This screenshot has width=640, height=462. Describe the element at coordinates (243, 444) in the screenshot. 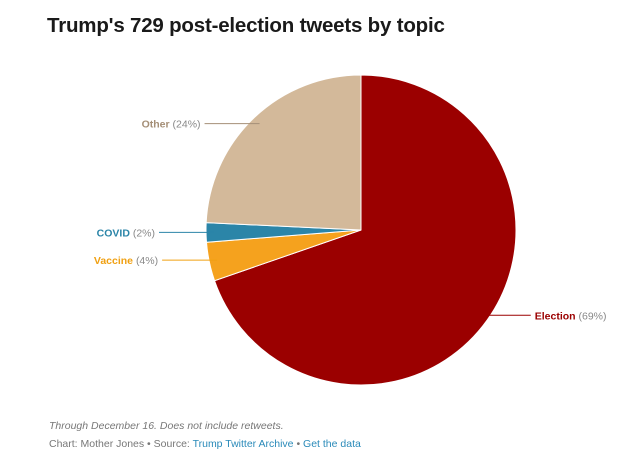

I see `source-link: Trump Twitter Archive` at that location.